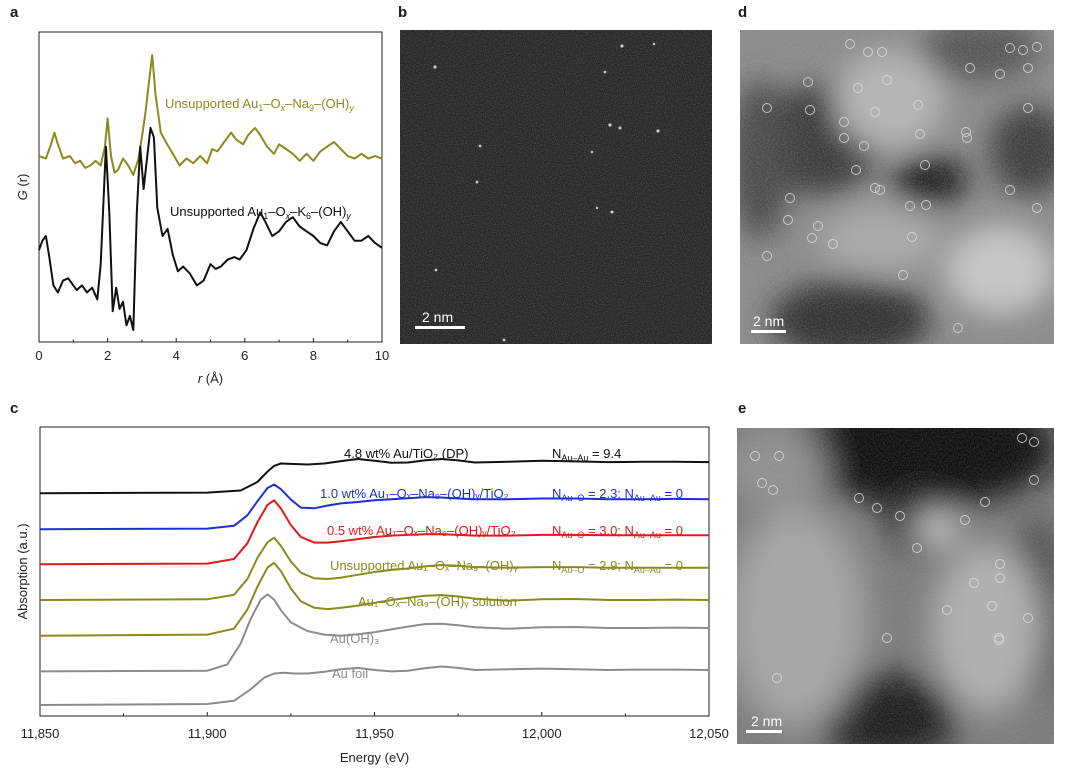  What do you see at coordinates (542, 733) in the screenshot?
I see `x-tick-label-c: 12,000` at bounding box center [542, 733].